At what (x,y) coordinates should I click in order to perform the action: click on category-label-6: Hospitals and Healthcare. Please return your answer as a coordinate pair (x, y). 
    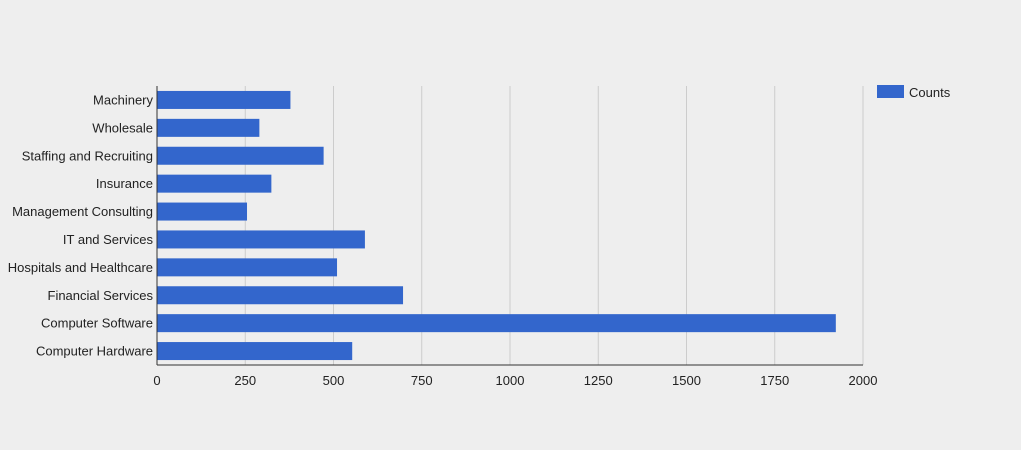
    Looking at the image, I should click on (80, 267).